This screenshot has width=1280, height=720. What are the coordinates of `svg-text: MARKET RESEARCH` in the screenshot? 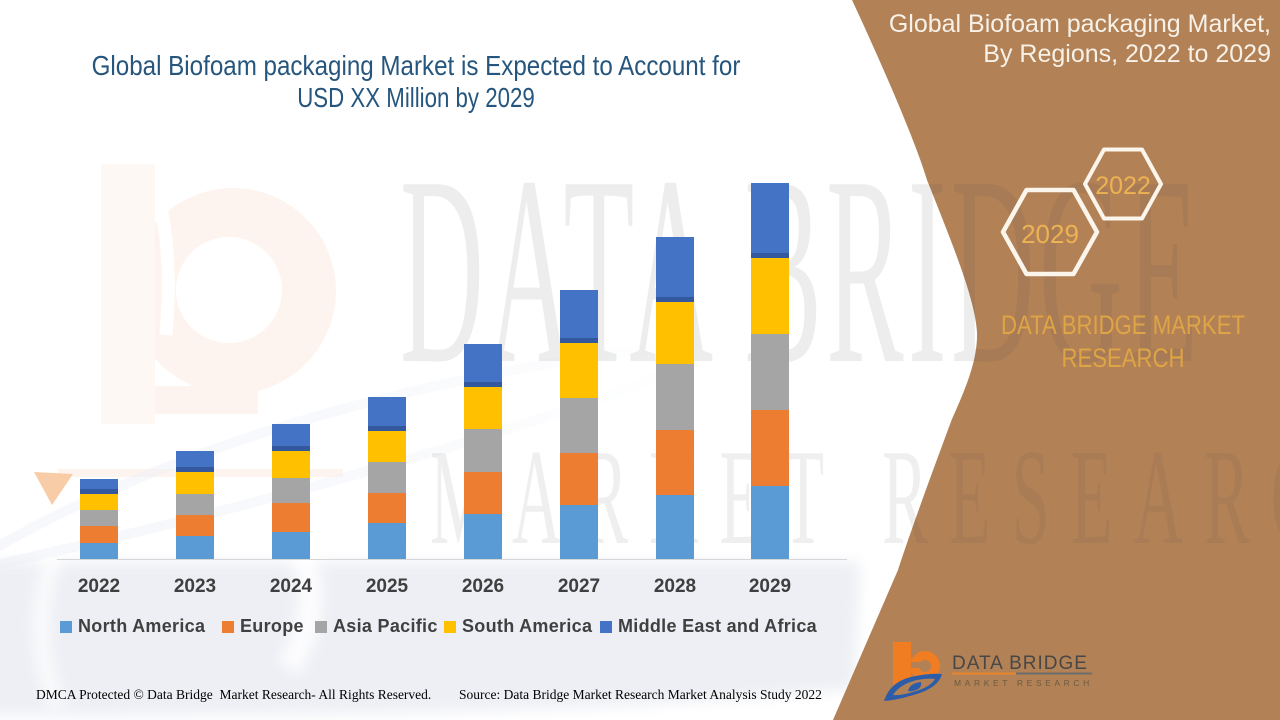 It's located at (1023, 683).